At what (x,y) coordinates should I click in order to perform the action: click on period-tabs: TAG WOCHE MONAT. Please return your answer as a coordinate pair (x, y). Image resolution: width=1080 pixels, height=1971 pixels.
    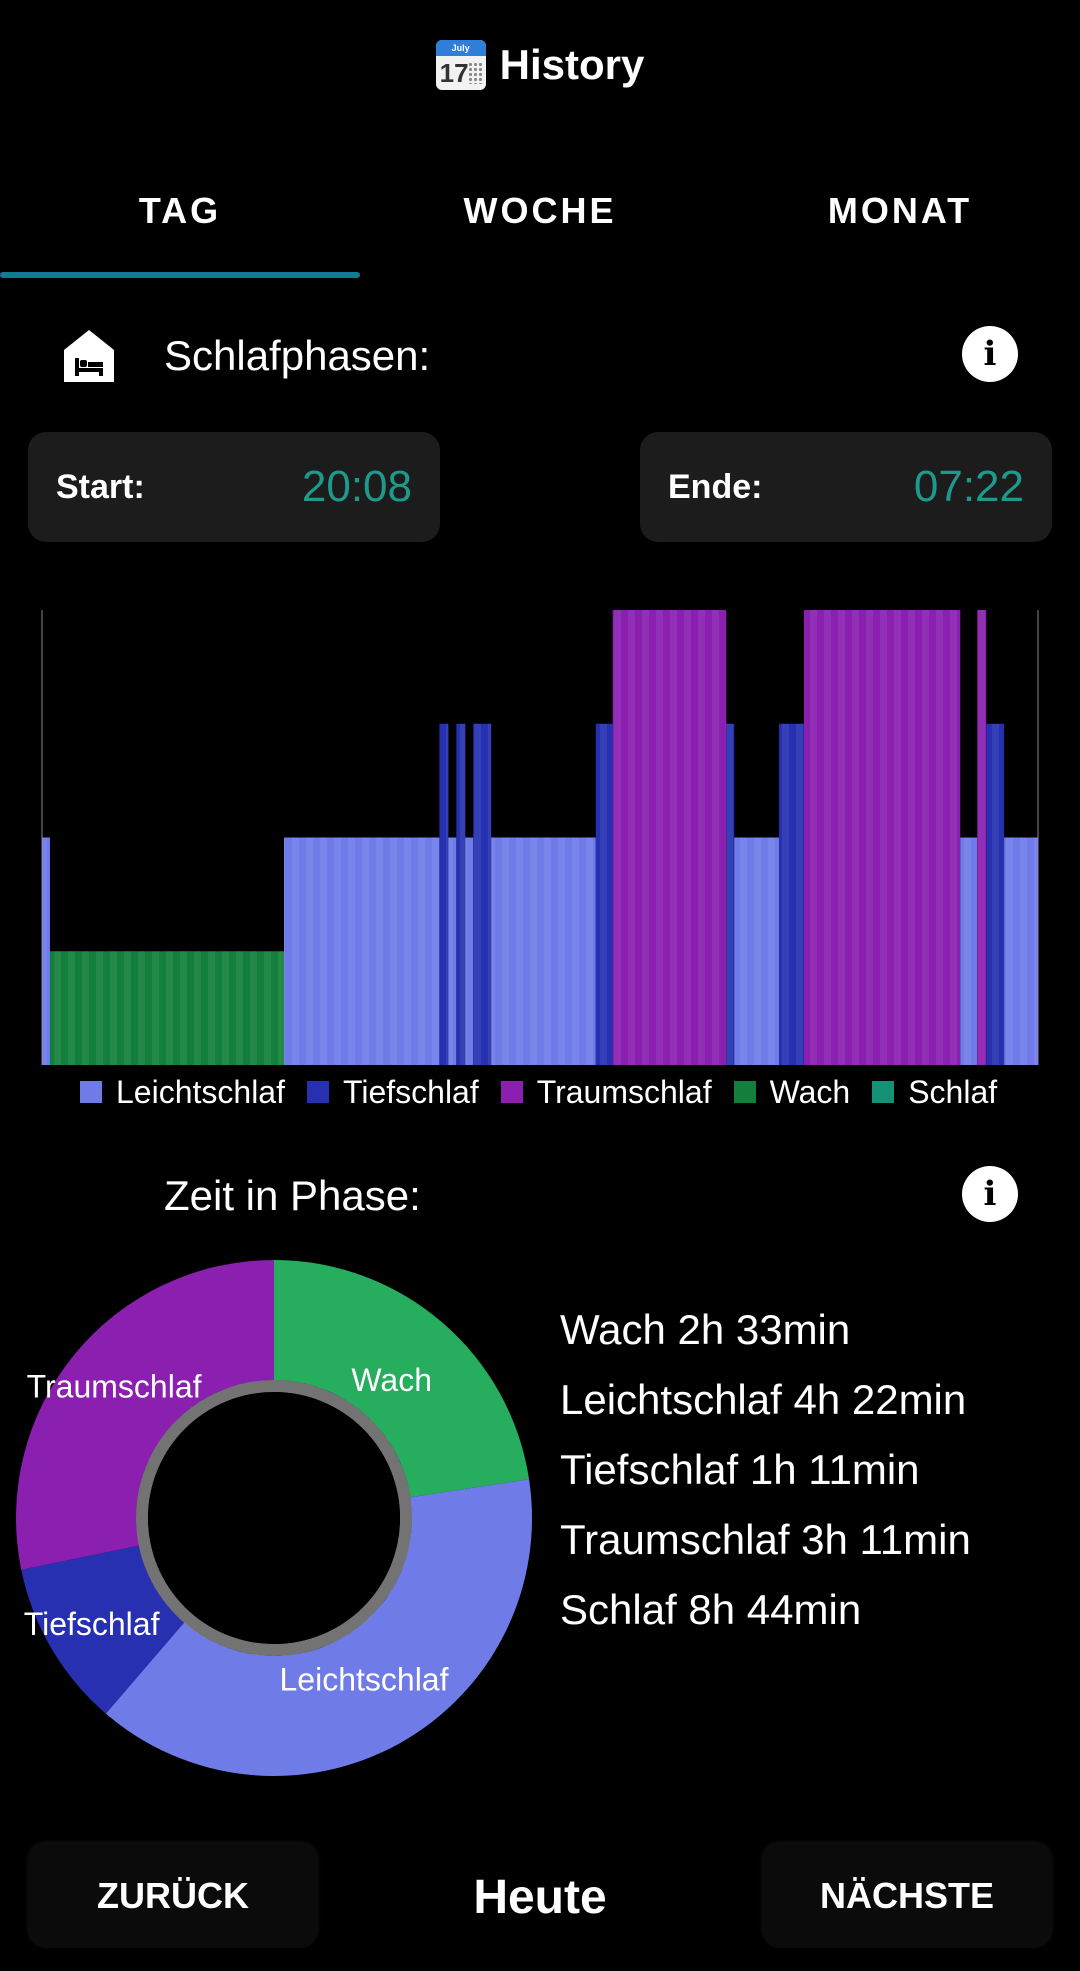
    Looking at the image, I should click on (540, 220).